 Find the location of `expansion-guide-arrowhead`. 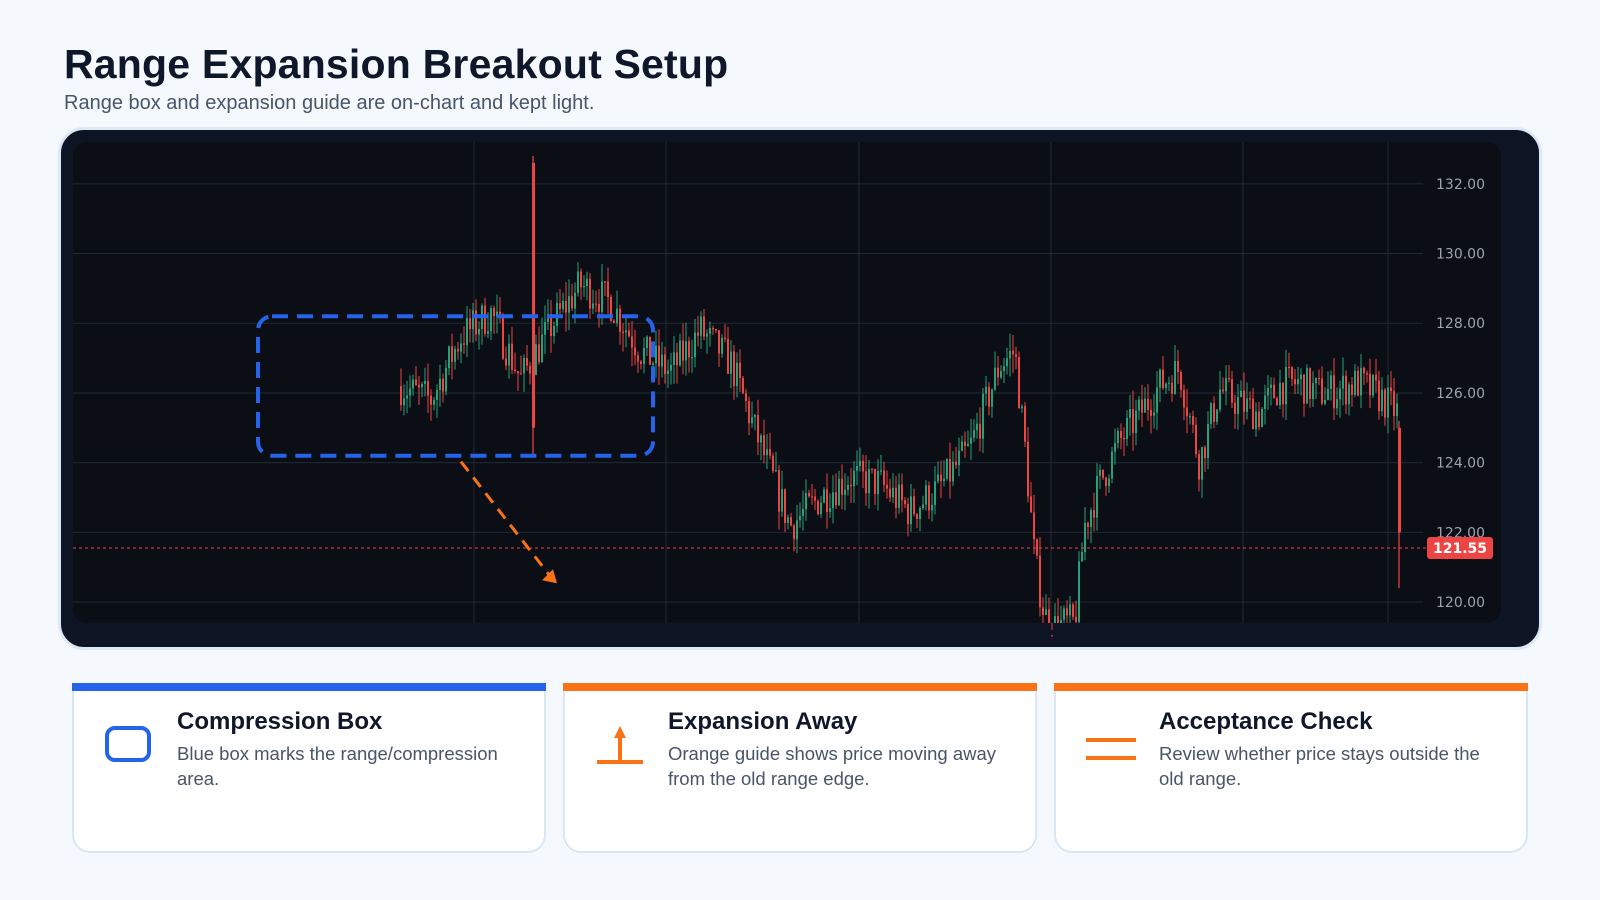

expansion-guide-arrowhead is located at coordinates (549, 576).